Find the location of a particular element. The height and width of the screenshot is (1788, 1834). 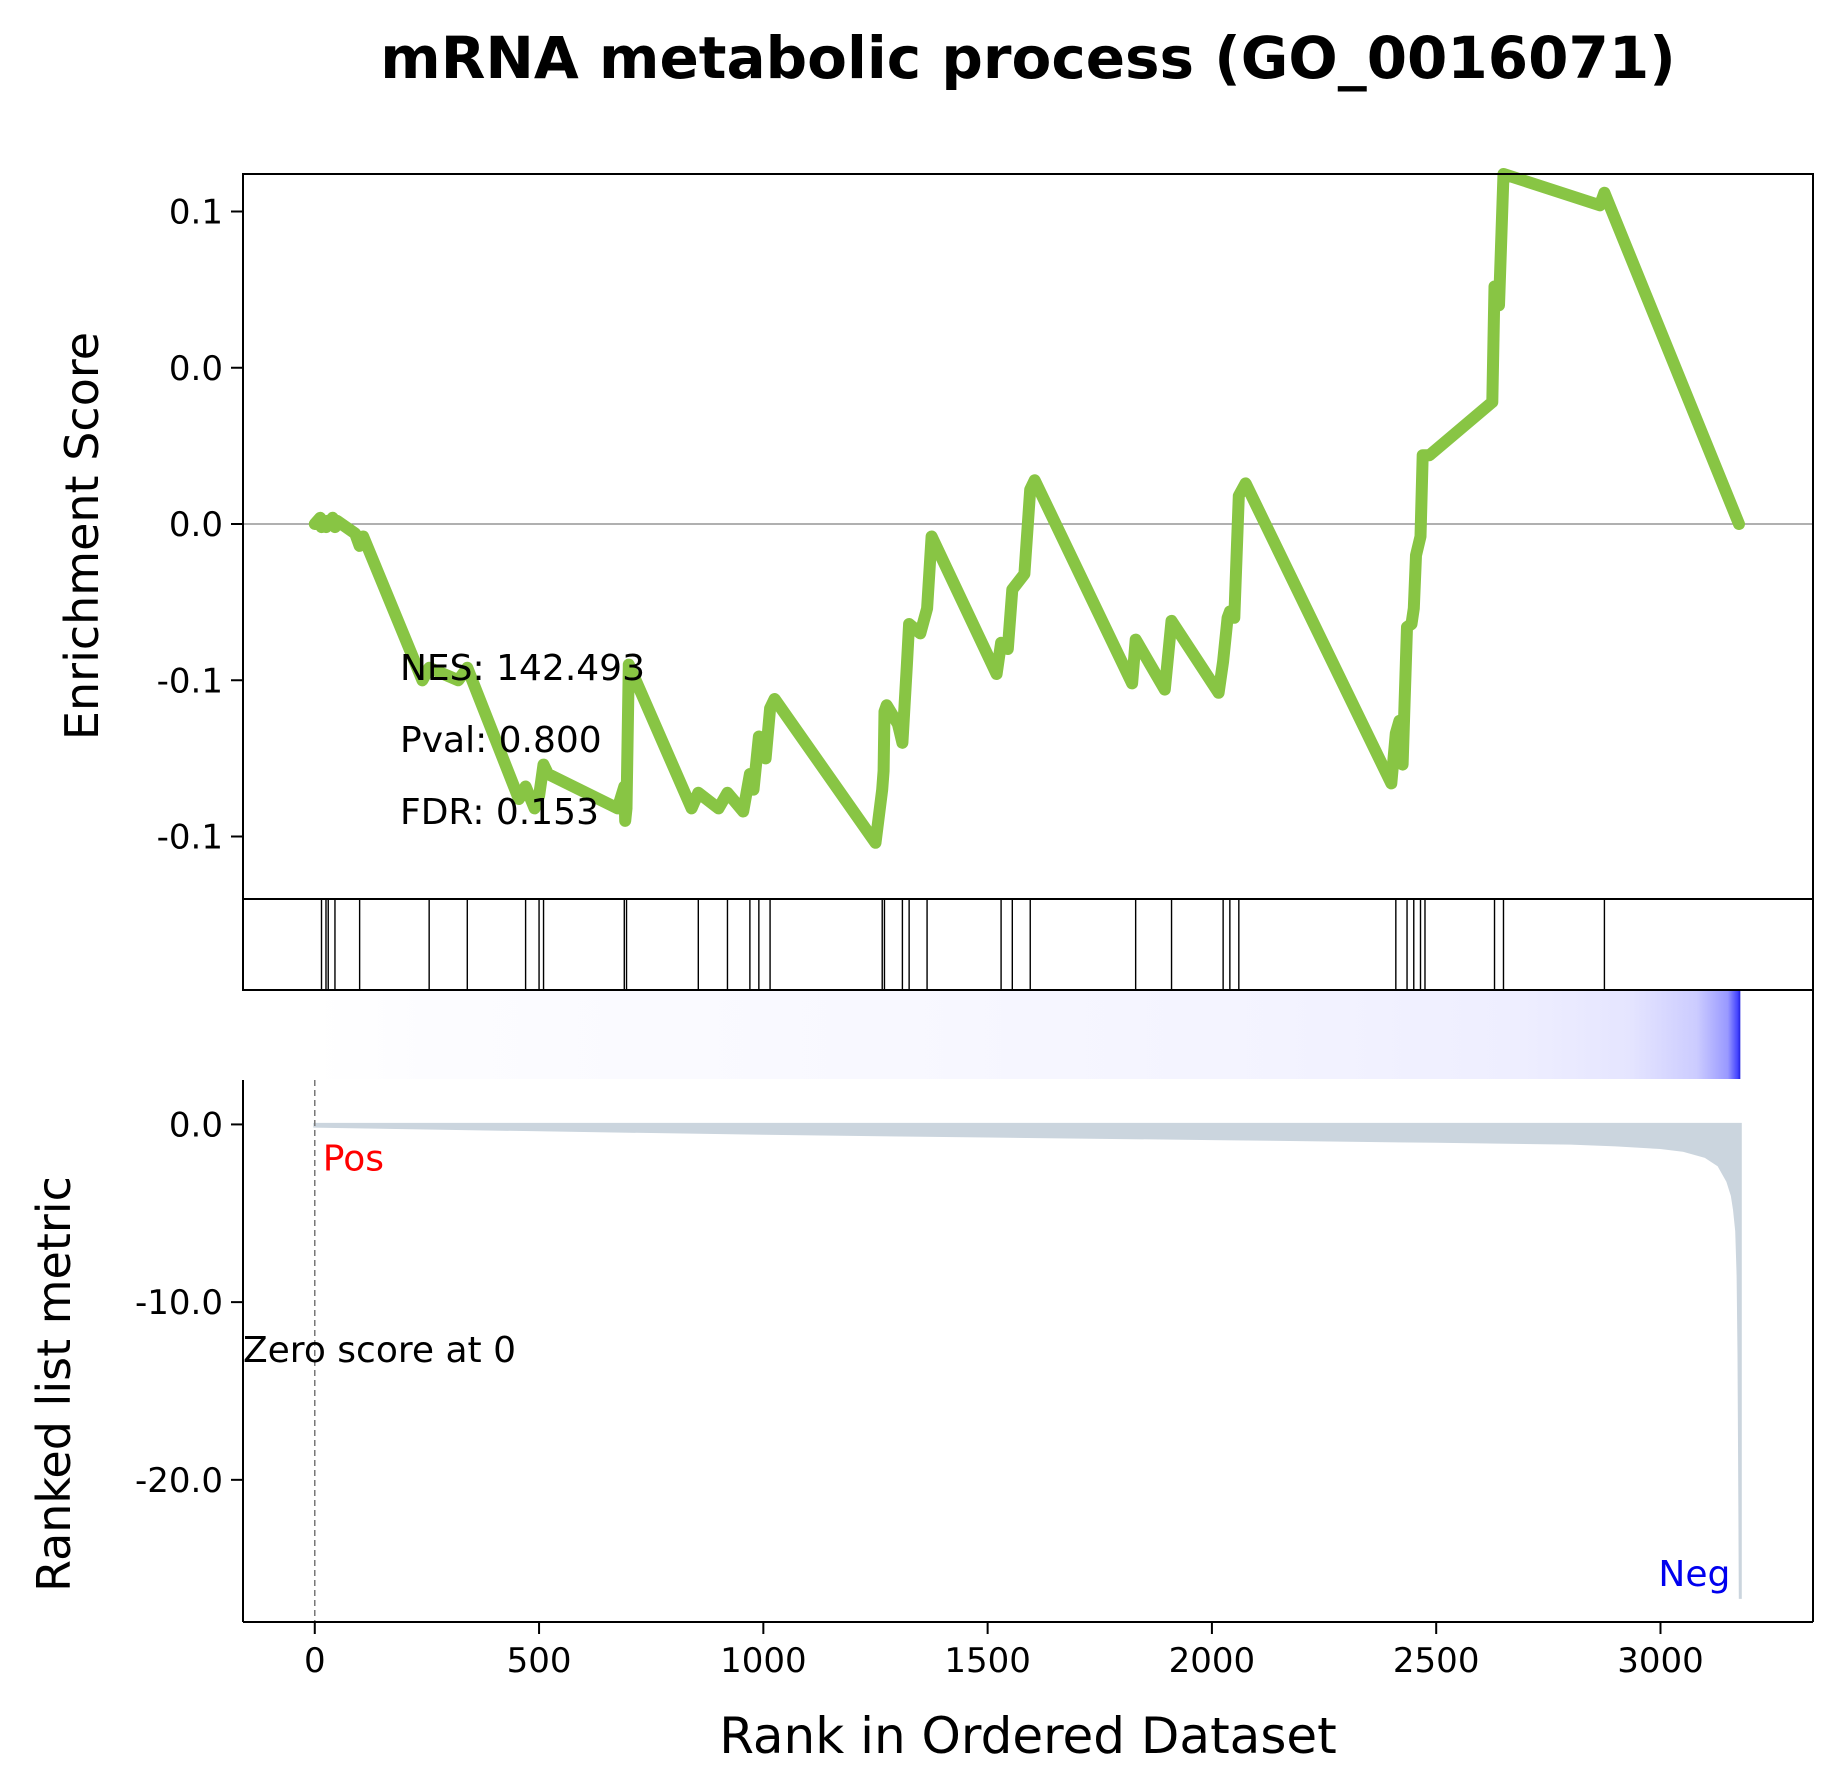

metric-y-ticks: 0.0 -10.0 -20.0 is located at coordinates (189, 1303).